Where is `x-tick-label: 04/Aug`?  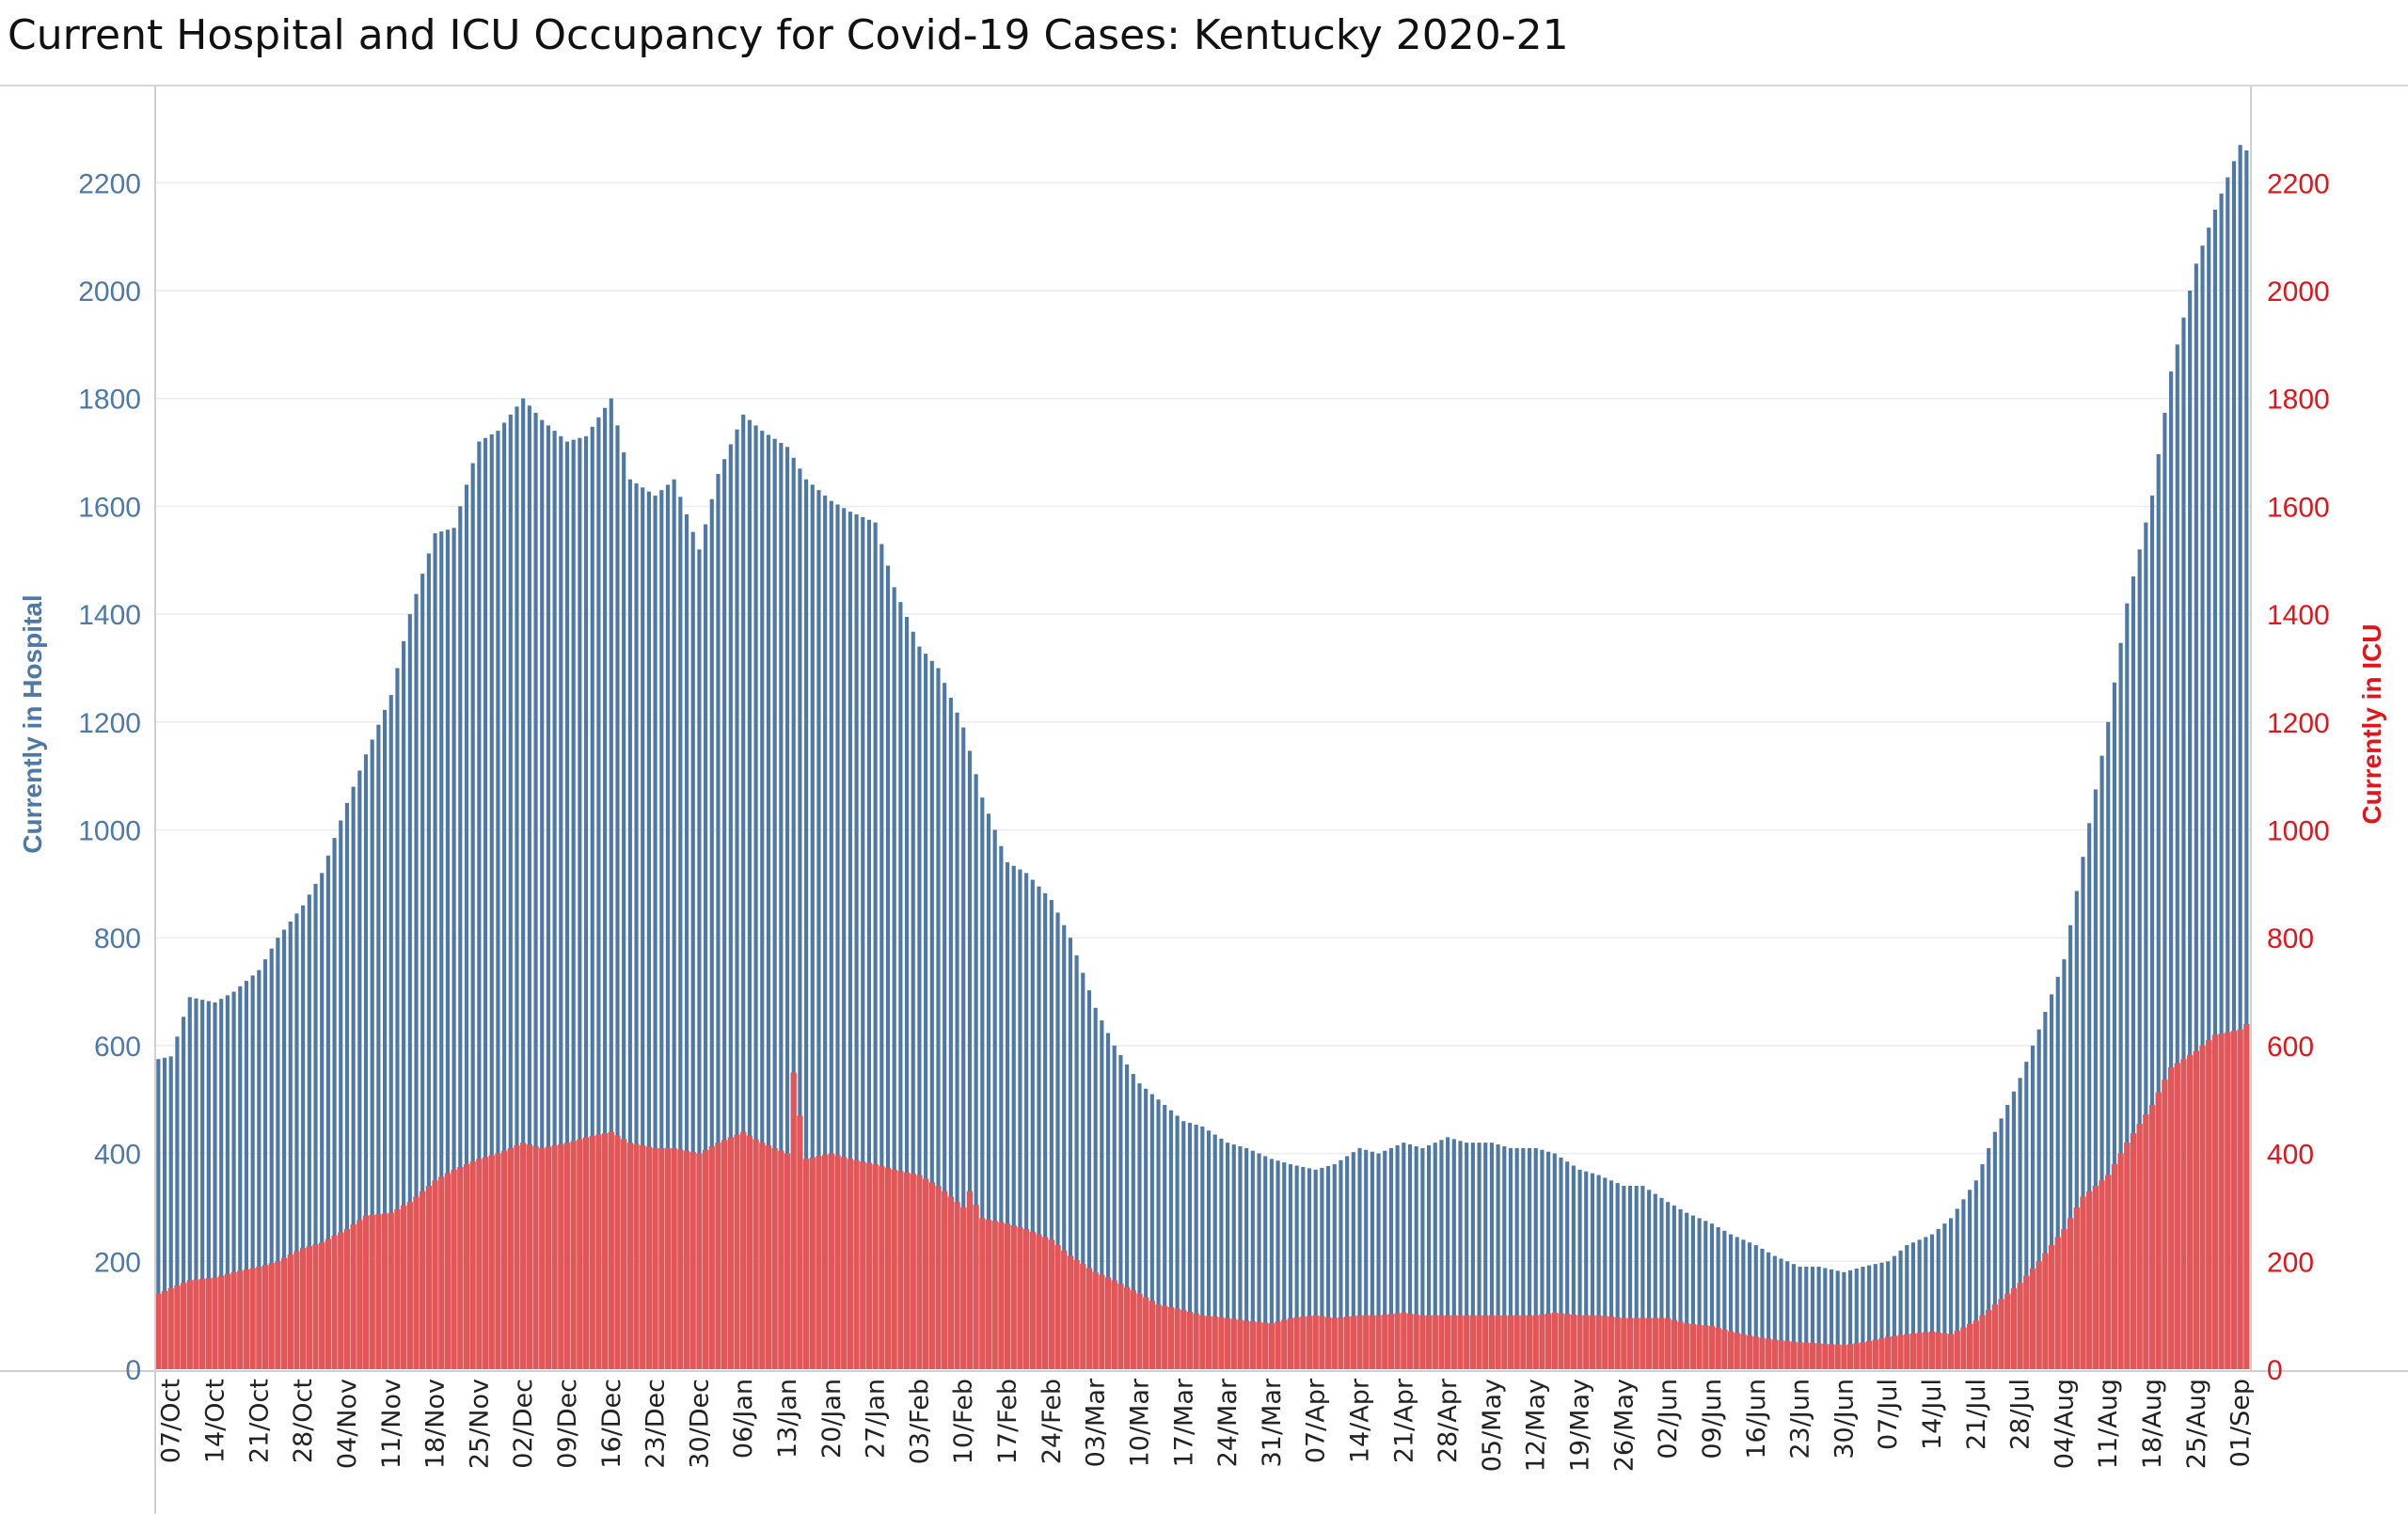 x-tick-label: 04/Aug is located at coordinates (2065, 1424).